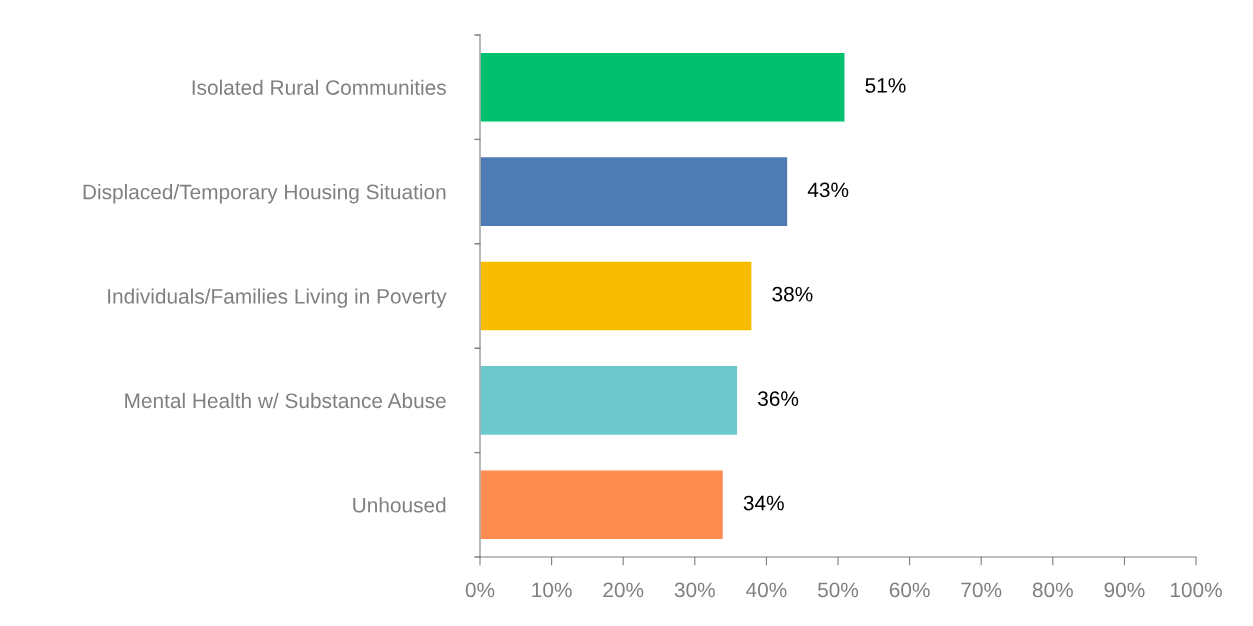 The width and height of the screenshot is (1253, 626). Describe the element at coordinates (766, 590) in the screenshot. I see `x-tick-label: 40%` at that location.